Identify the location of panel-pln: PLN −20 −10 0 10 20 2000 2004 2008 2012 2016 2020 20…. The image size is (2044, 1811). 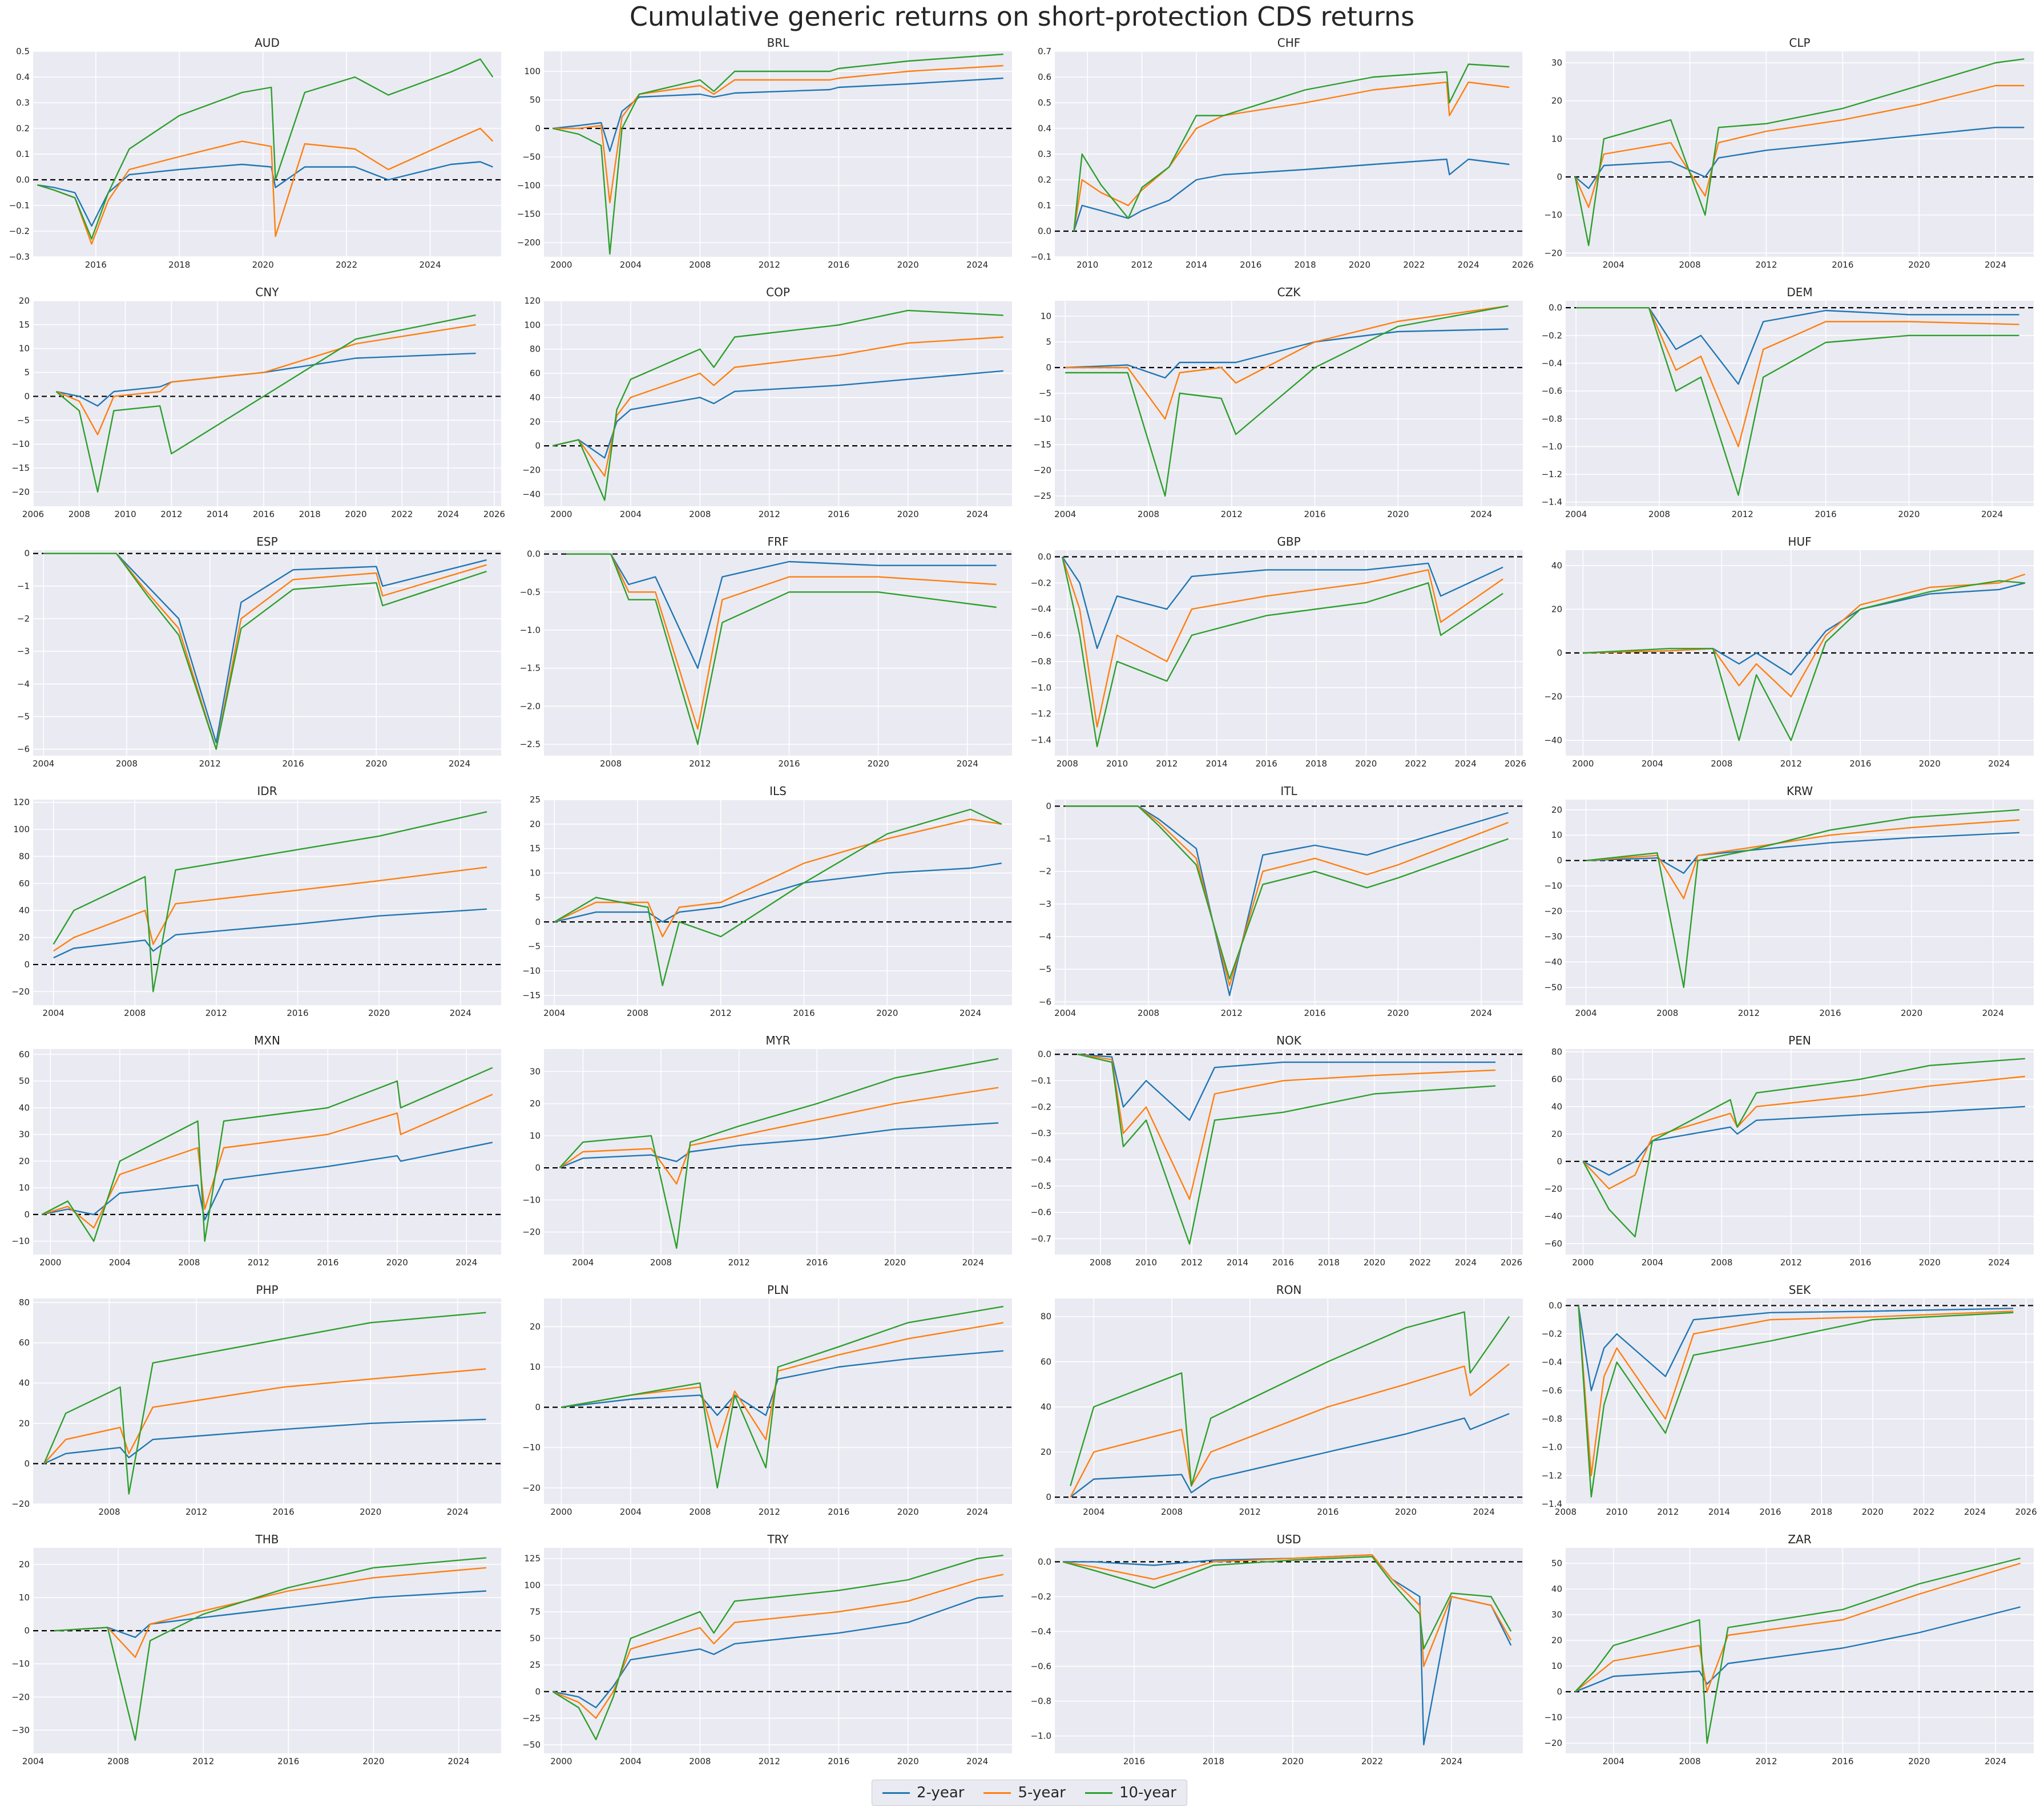
(766, 1409).